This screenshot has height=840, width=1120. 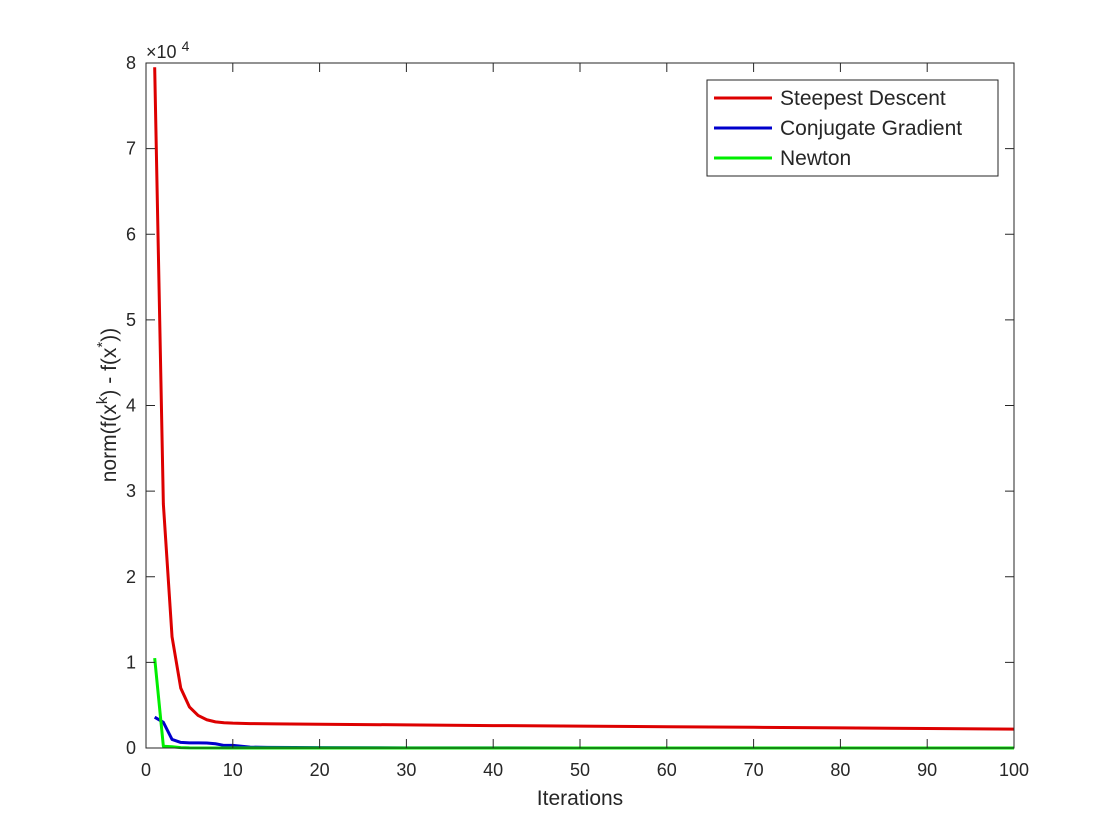 What do you see at coordinates (927, 770) in the screenshot?
I see `x-tick-label: 90` at bounding box center [927, 770].